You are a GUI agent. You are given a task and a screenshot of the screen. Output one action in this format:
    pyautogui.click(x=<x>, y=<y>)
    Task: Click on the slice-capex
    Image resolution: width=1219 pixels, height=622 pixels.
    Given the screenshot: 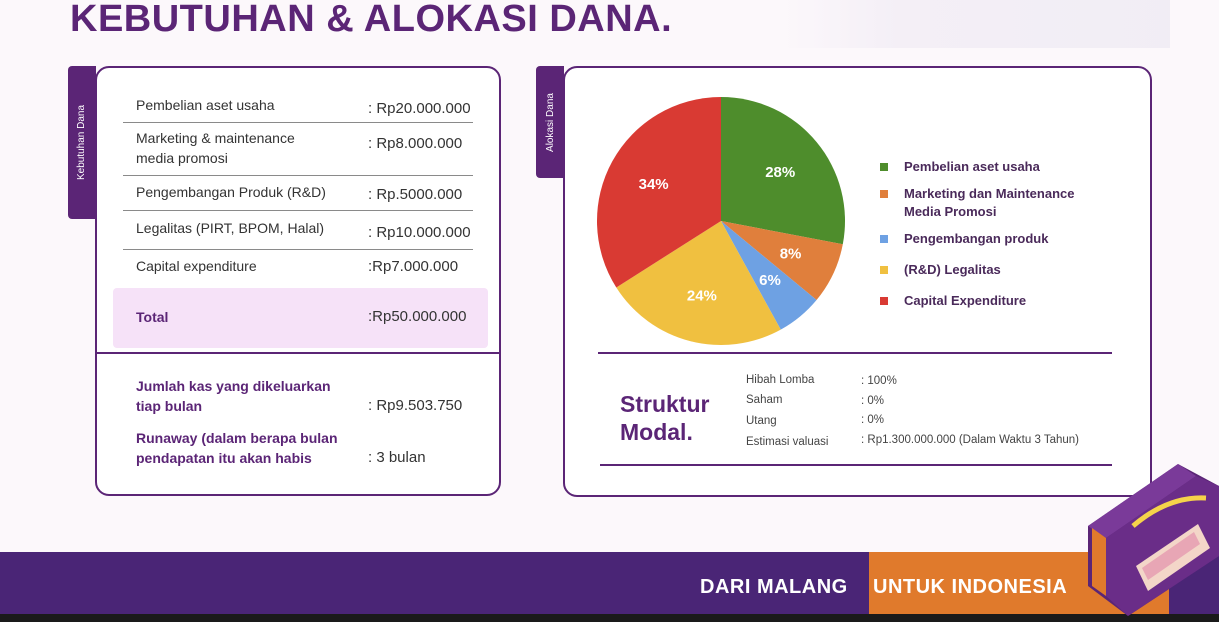 What is the action you would take?
    pyautogui.click(x=659, y=192)
    